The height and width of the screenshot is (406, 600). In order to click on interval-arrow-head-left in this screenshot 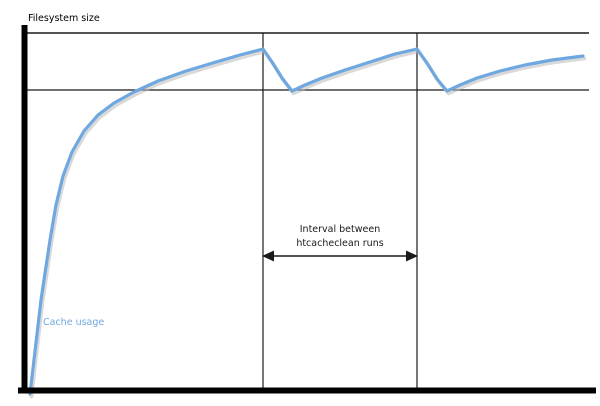, I will do `click(268, 256)`.